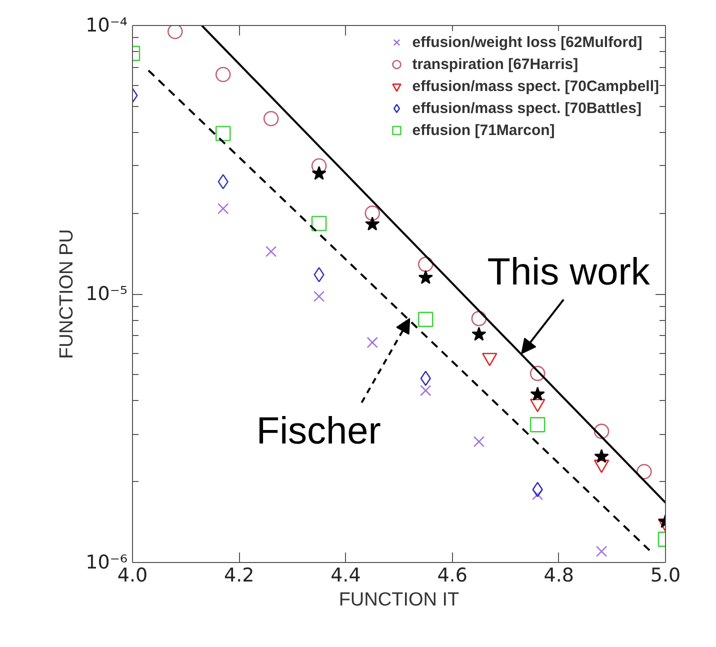  Describe the element at coordinates (345, 575) in the screenshot. I see `x-tick-label: 4.4` at that location.